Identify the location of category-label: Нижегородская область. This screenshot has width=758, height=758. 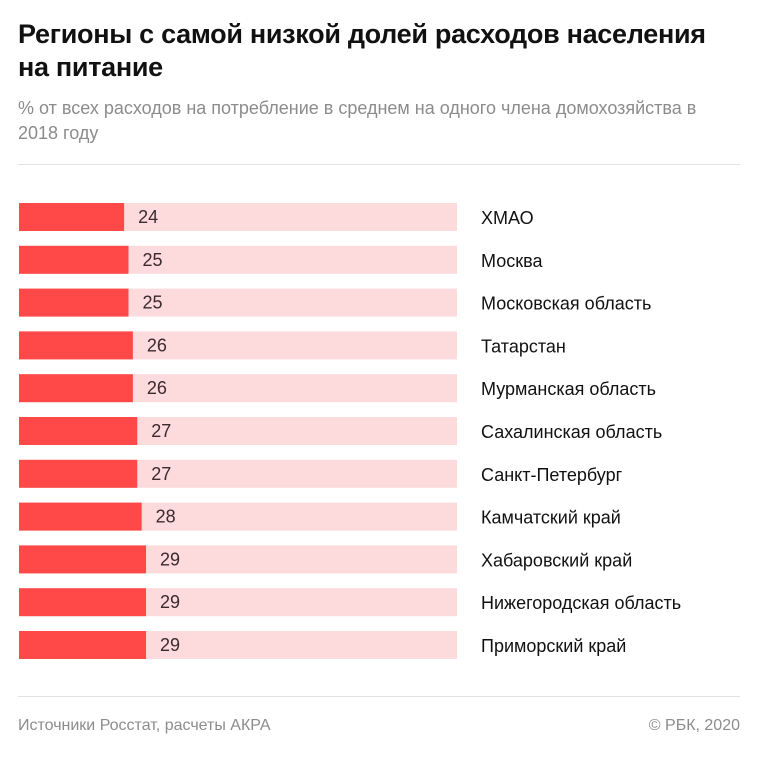
(581, 603).